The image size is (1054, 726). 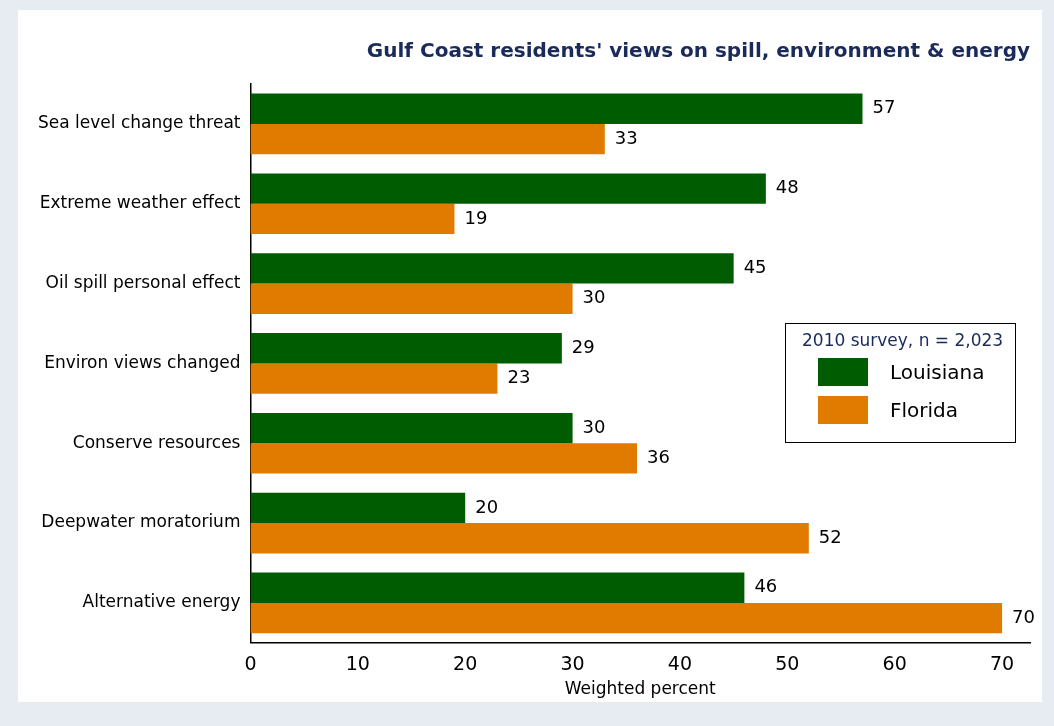 What do you see at coordinates (766, 586) in the screenshot?
I see `data-label: 46` at bounding box center [766, 586].